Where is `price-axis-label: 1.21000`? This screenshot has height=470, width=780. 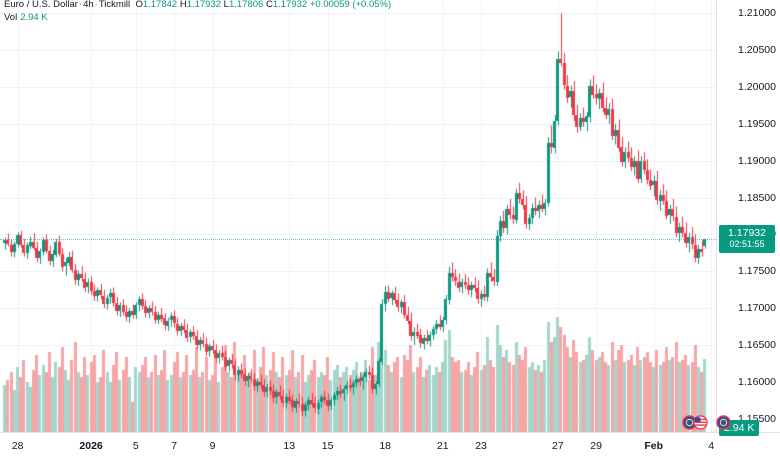
price-axis-label: 1.21000 is located at coordinates (757, 13).